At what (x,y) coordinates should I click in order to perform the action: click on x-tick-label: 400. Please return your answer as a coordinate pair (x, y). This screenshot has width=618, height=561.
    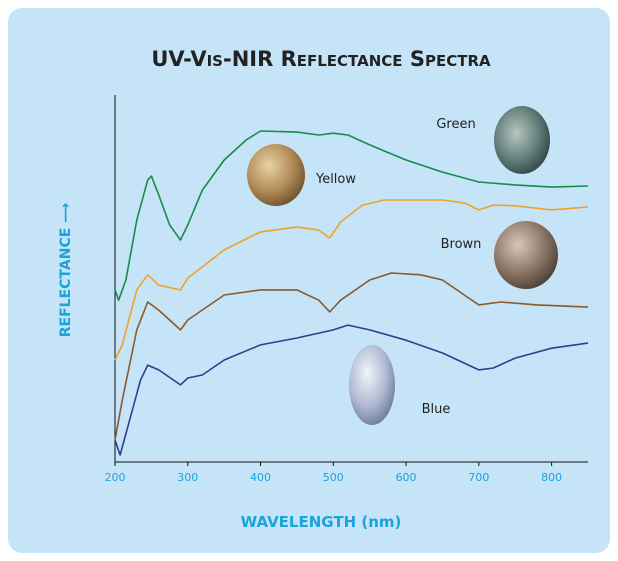
    Looking at the image, I should click on (260, 477).